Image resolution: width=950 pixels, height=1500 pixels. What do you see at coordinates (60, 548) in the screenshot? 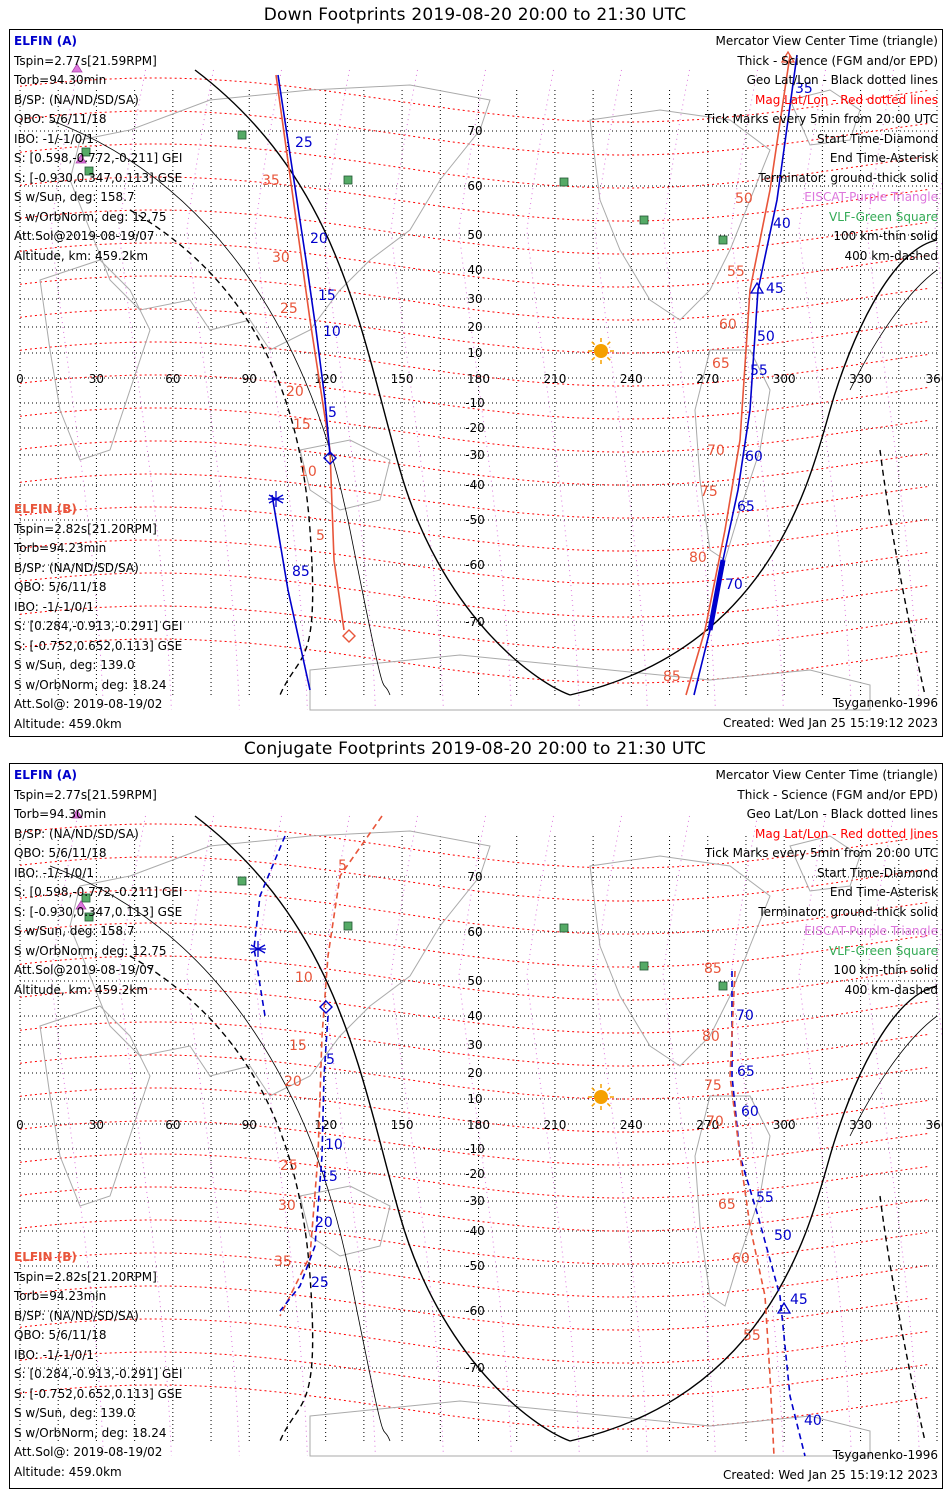
I see `info-line: Torb=94.23min` at bounding box center [60, 548].